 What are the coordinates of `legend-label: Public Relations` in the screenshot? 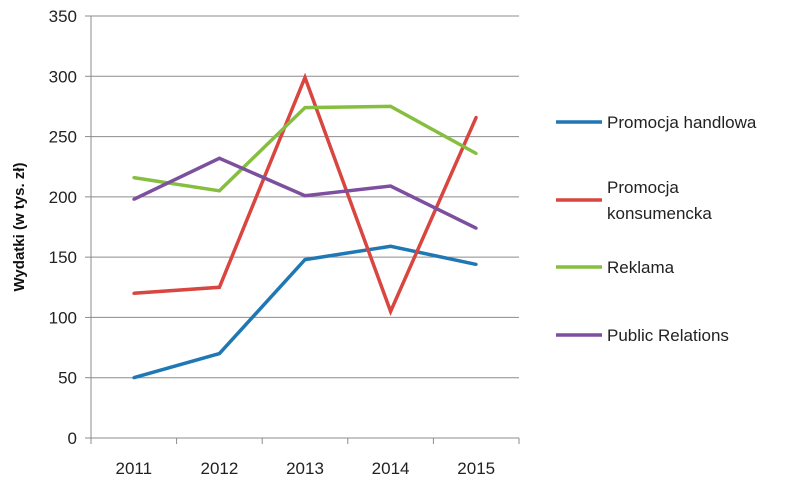 It's located at (668, 335).